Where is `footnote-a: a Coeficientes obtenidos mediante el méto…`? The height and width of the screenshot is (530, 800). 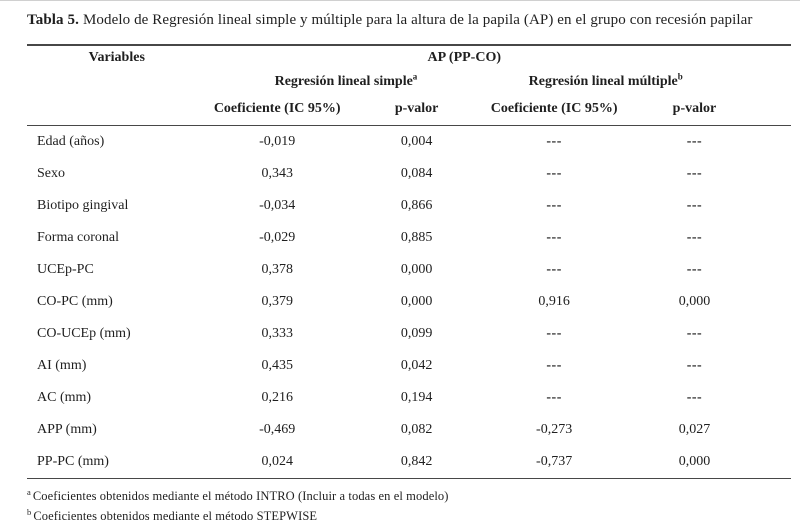 footnote-a: a Coeficientes obtenidos mediante el méto… is located at coordinates (409, 496).